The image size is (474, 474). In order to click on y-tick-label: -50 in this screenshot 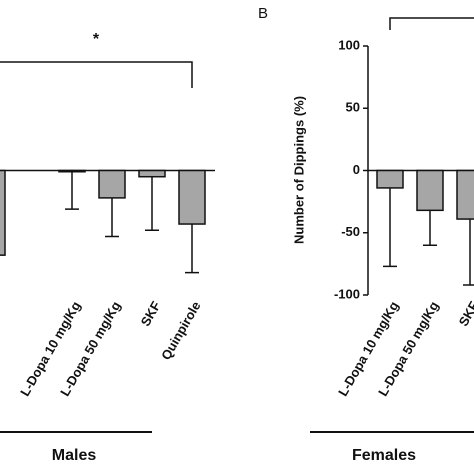, I will do `click(350, 231)`.